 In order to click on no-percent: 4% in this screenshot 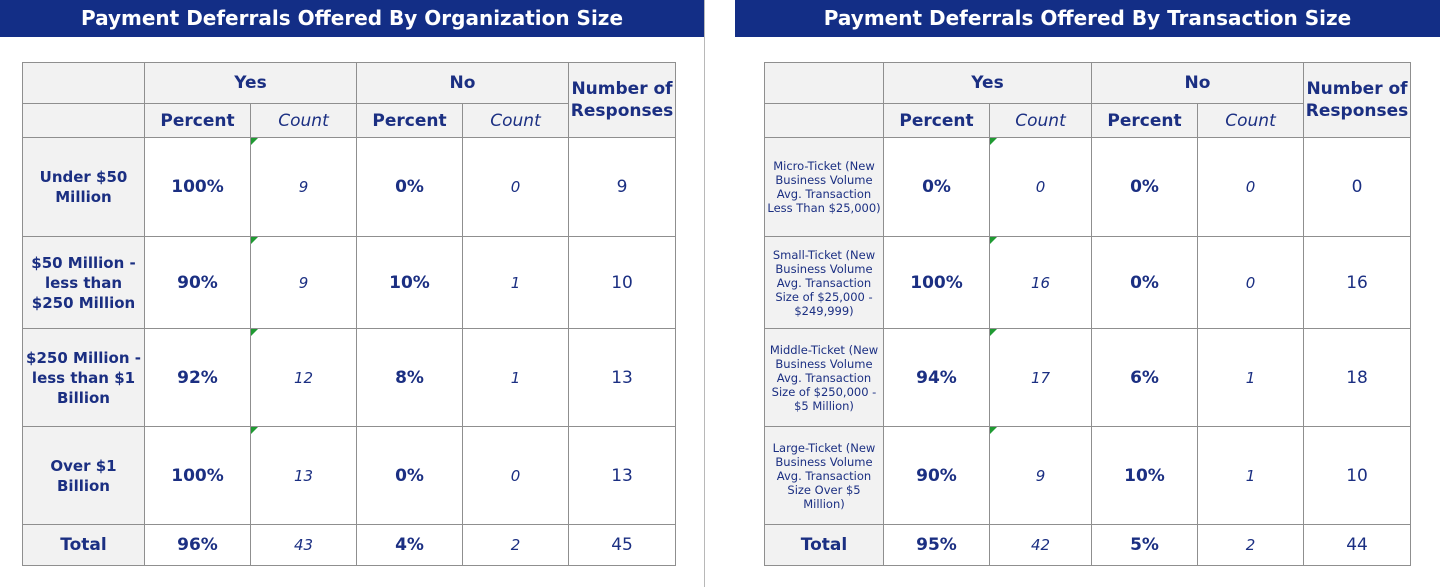, I will do `click(409, 545)`.